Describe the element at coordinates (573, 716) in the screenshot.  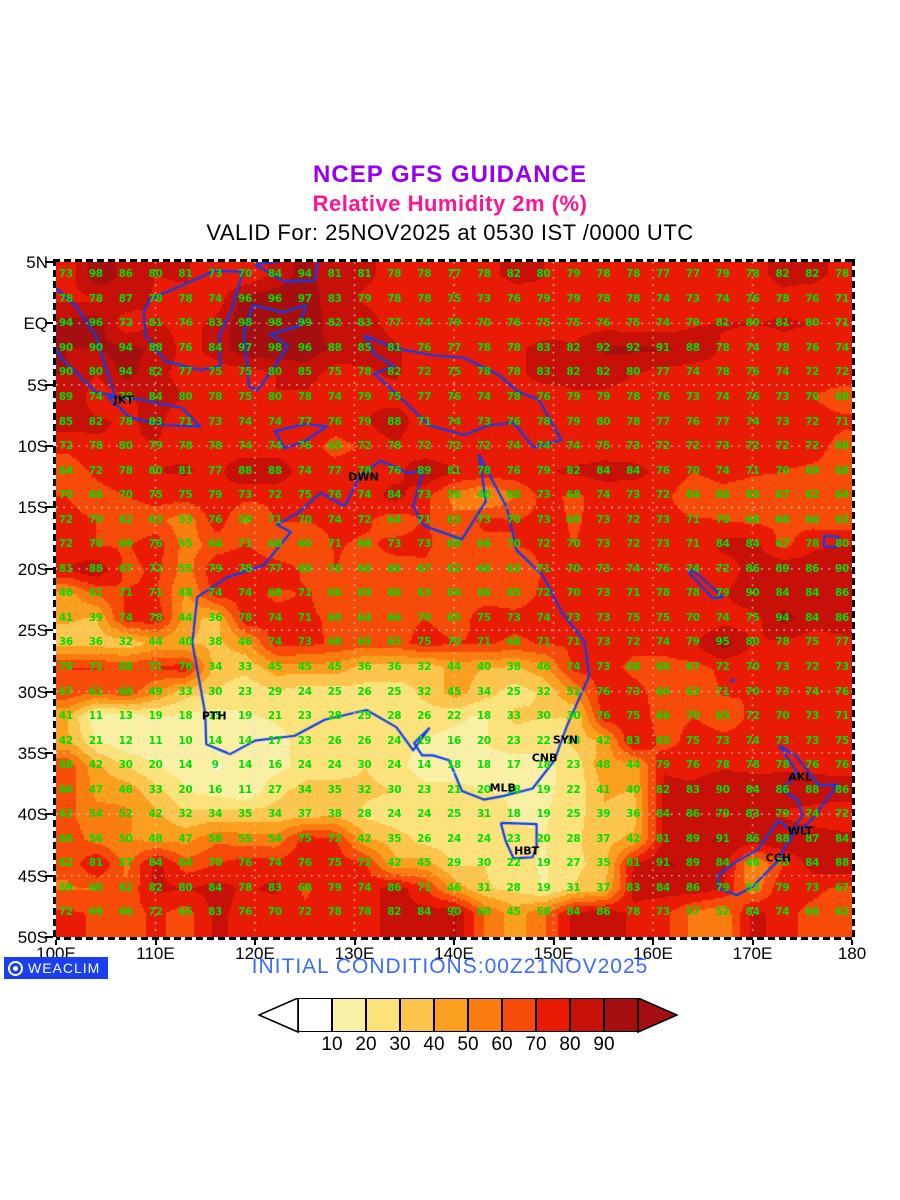
I see `grid-value: 30` at that location.